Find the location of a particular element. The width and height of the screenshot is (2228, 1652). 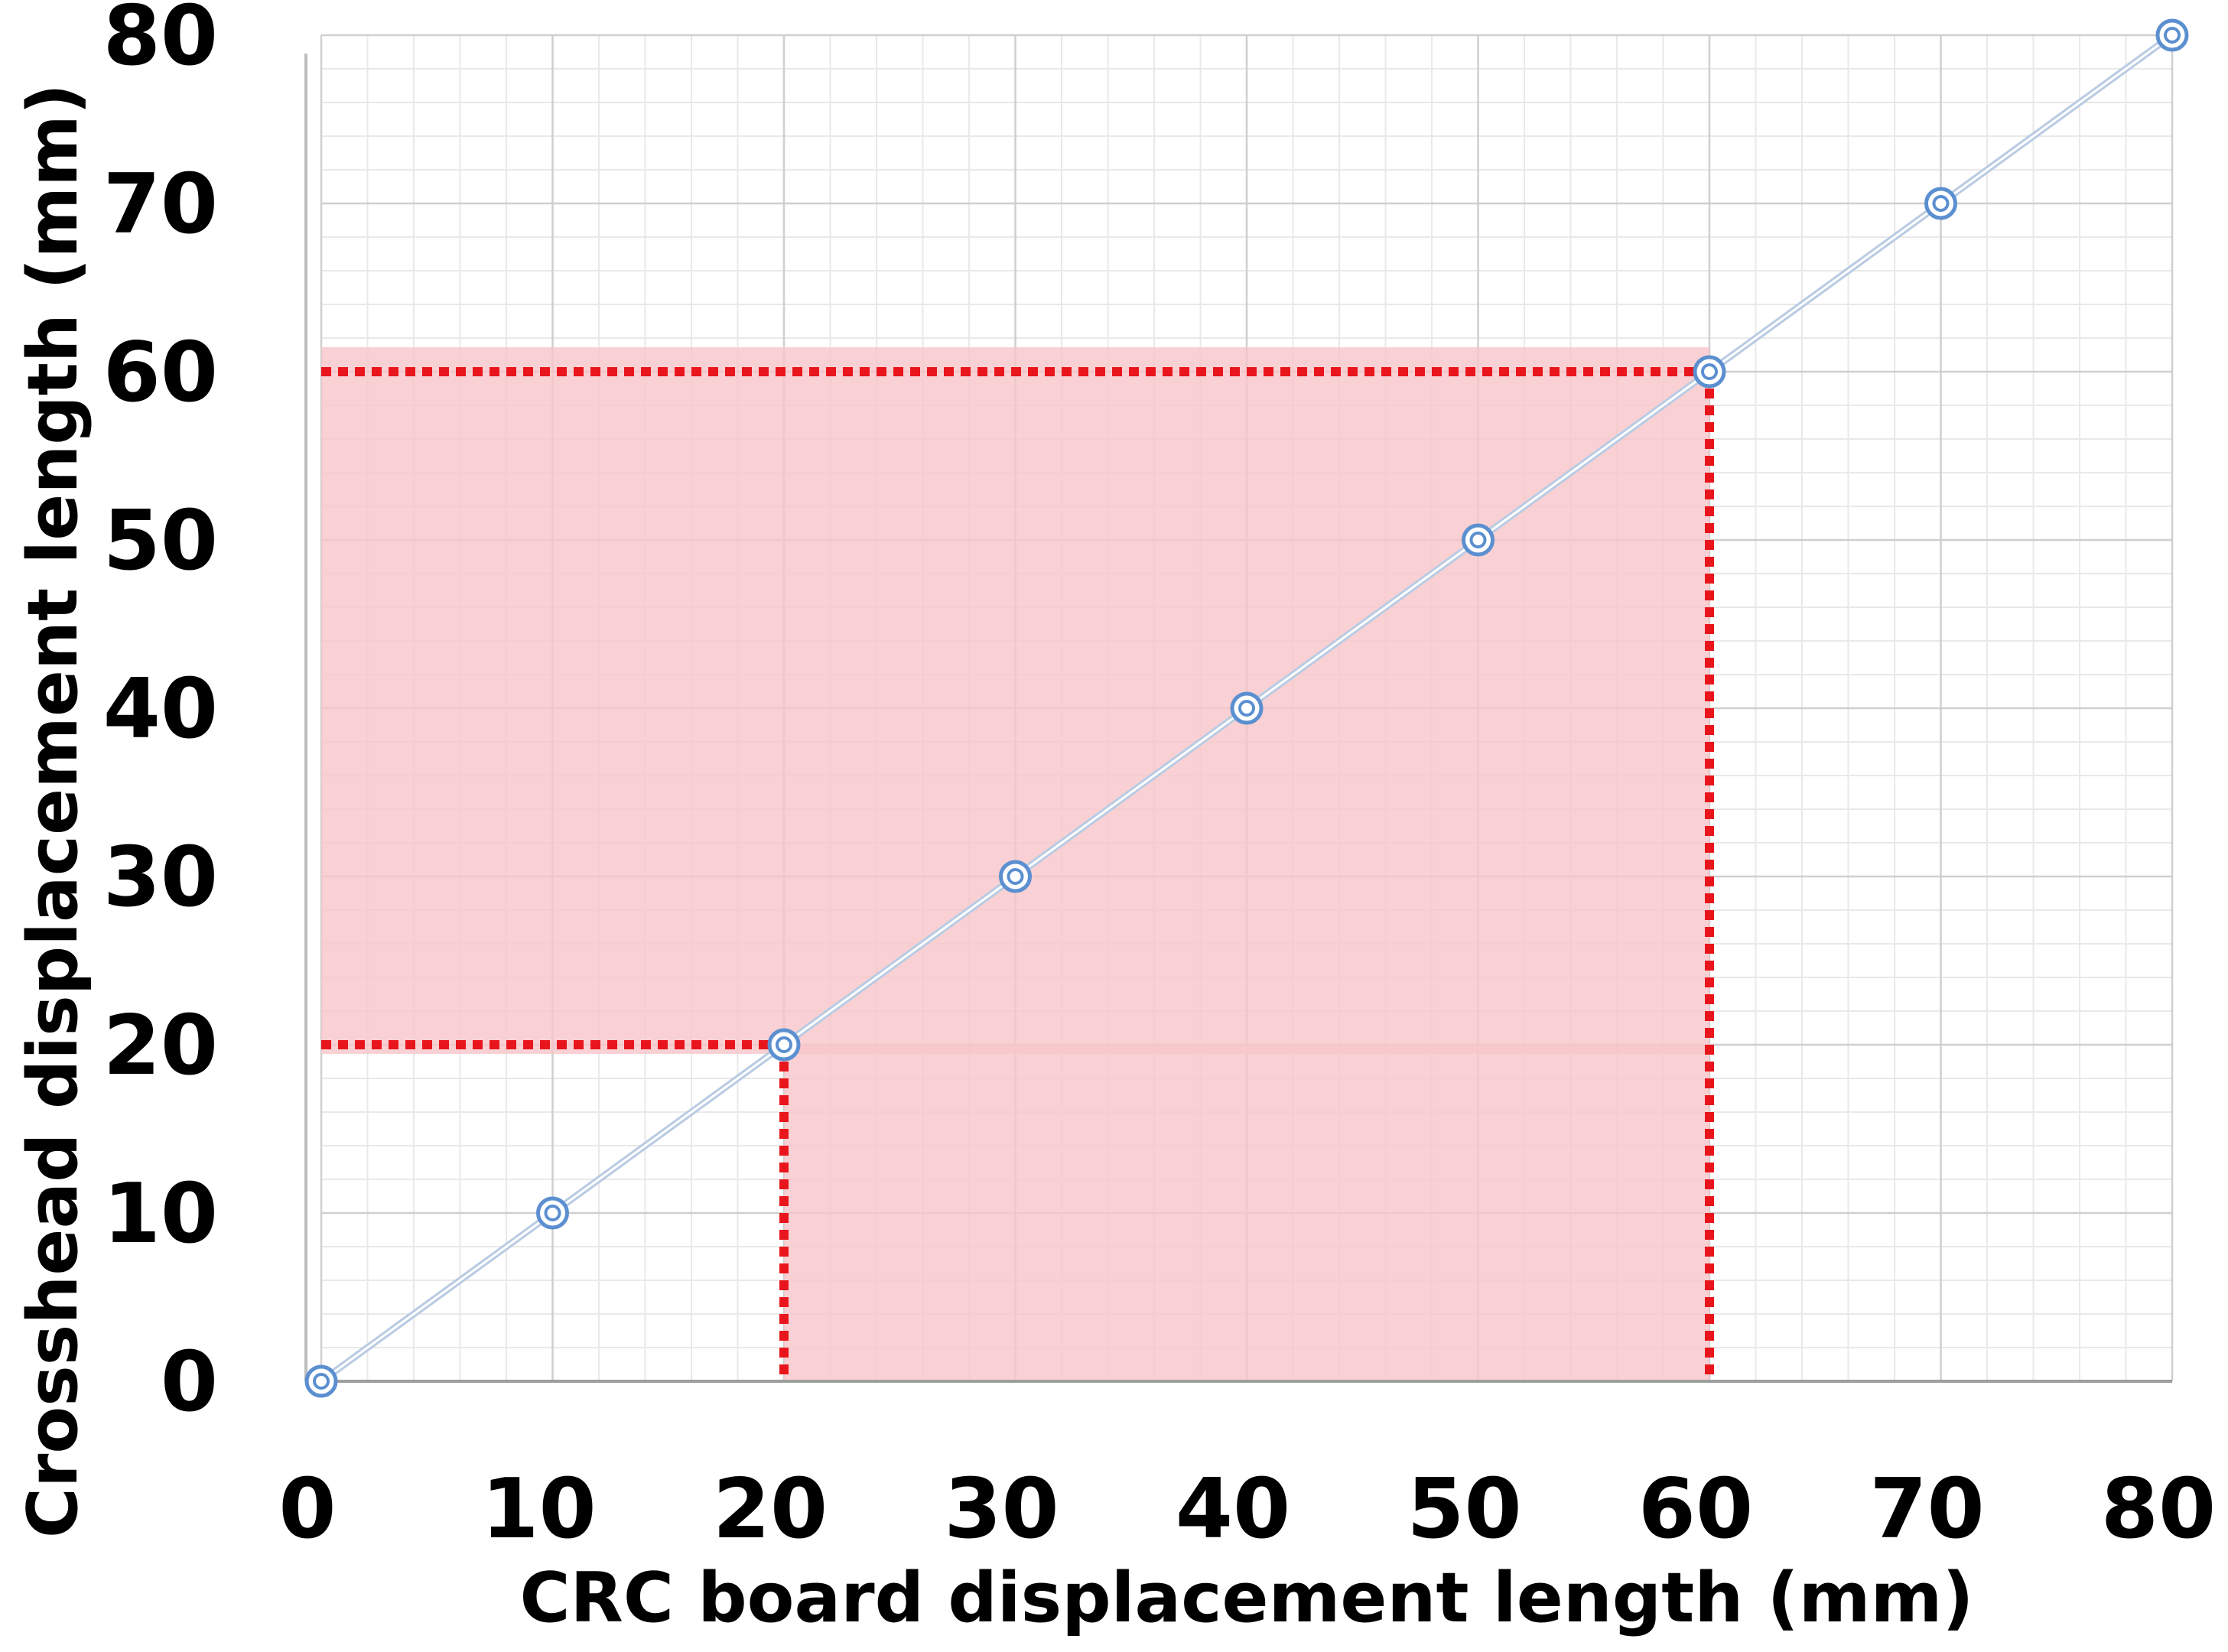

x-tick-labels: 0 10 20 30 40 50 60 70 80 is located at coordinates (1247, 1510).